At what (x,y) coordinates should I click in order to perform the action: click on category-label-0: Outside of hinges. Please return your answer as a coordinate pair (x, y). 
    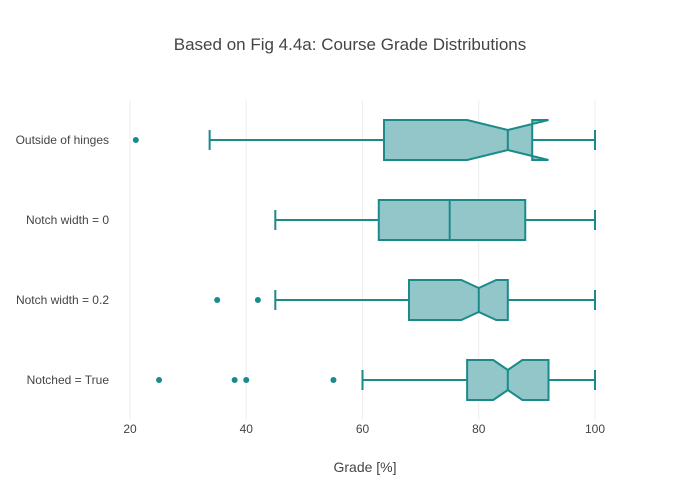
    Looking at the image, I should click on (62, 140).